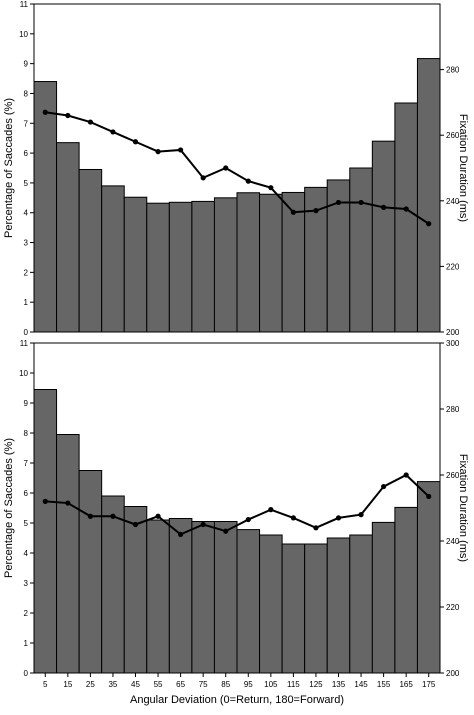 The height and width of the screenshot is (715, 474). I want to click on top-right-tick-label-260: 260, so click(453, 135).